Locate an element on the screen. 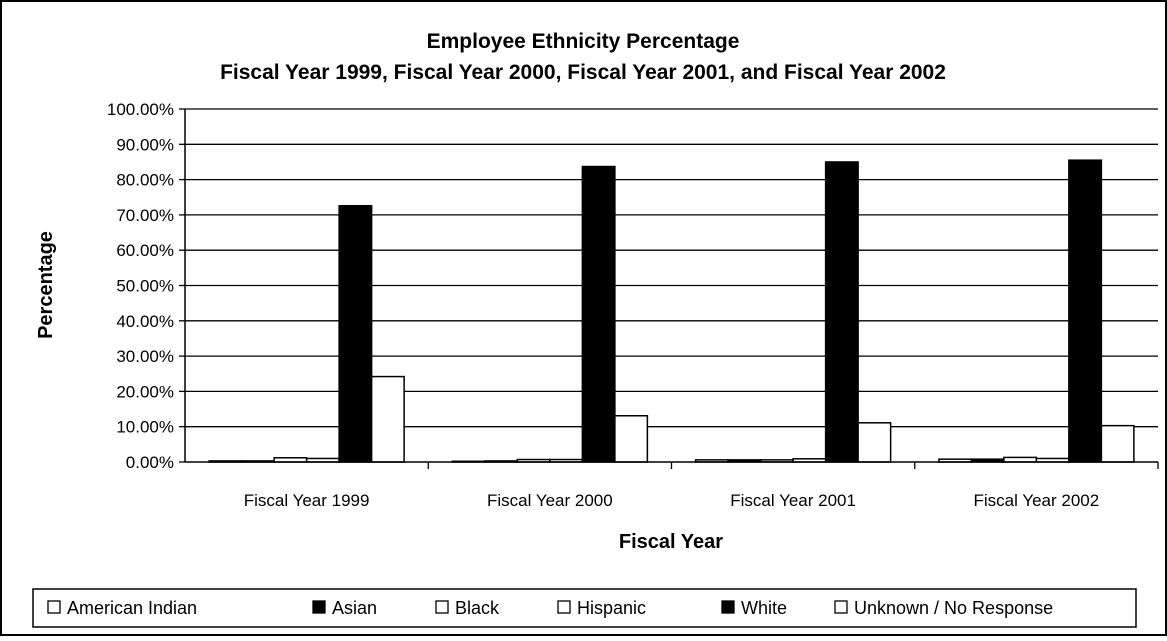 The width and height of the screenshot is (1167, 641). legend-label: Hispanic is located at coordinates (611, 608).